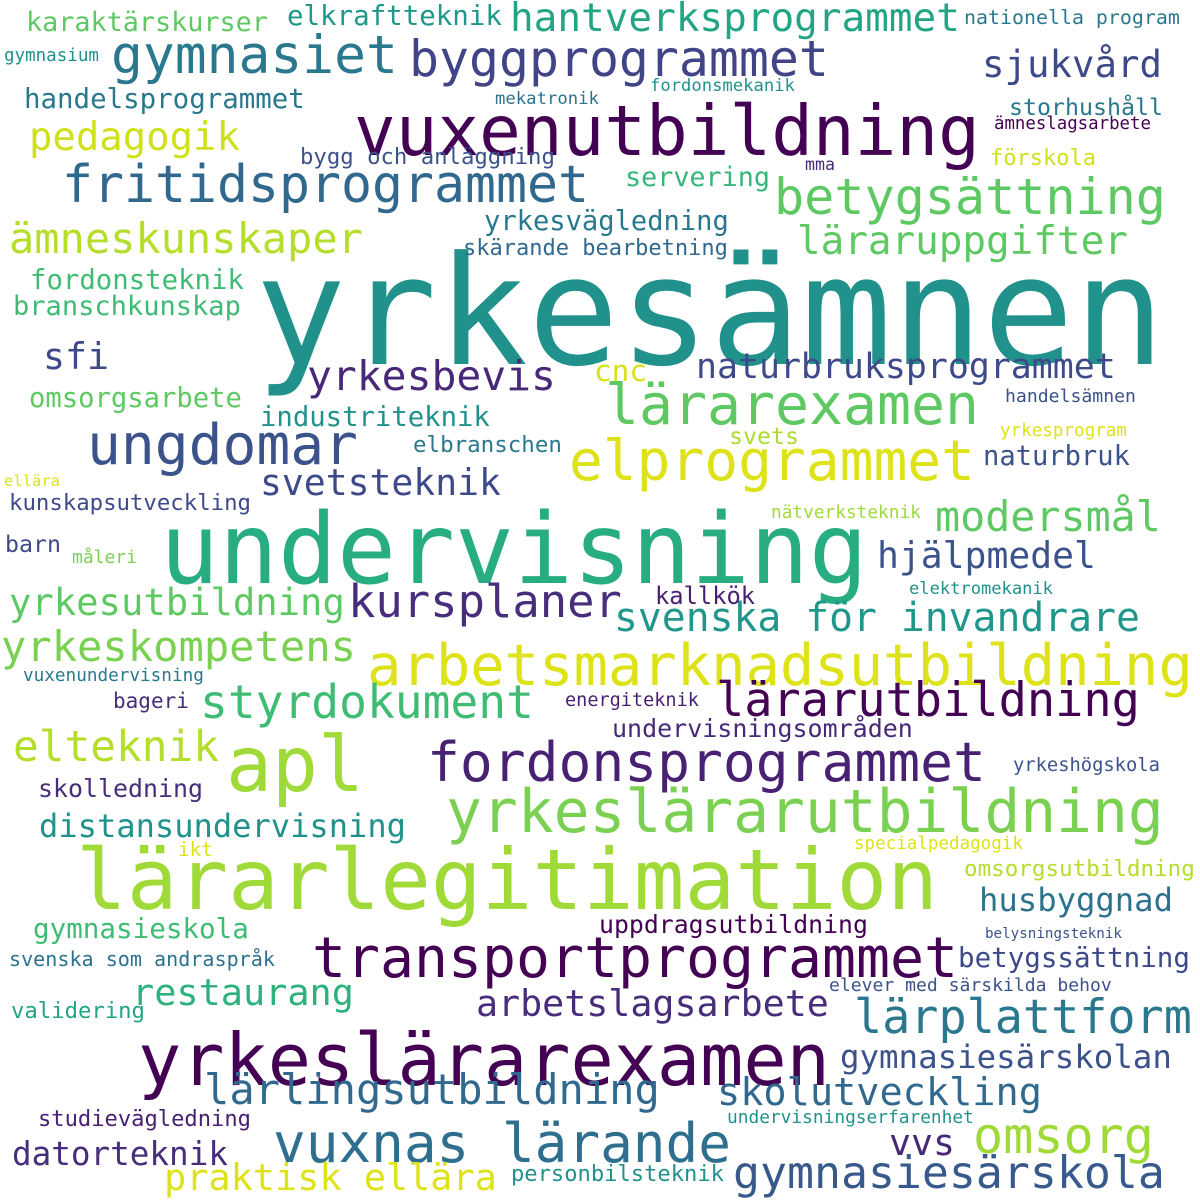 This screenshot has width=1200, height=1200. I want to click on word: datorteknik, so click(120, 1153).